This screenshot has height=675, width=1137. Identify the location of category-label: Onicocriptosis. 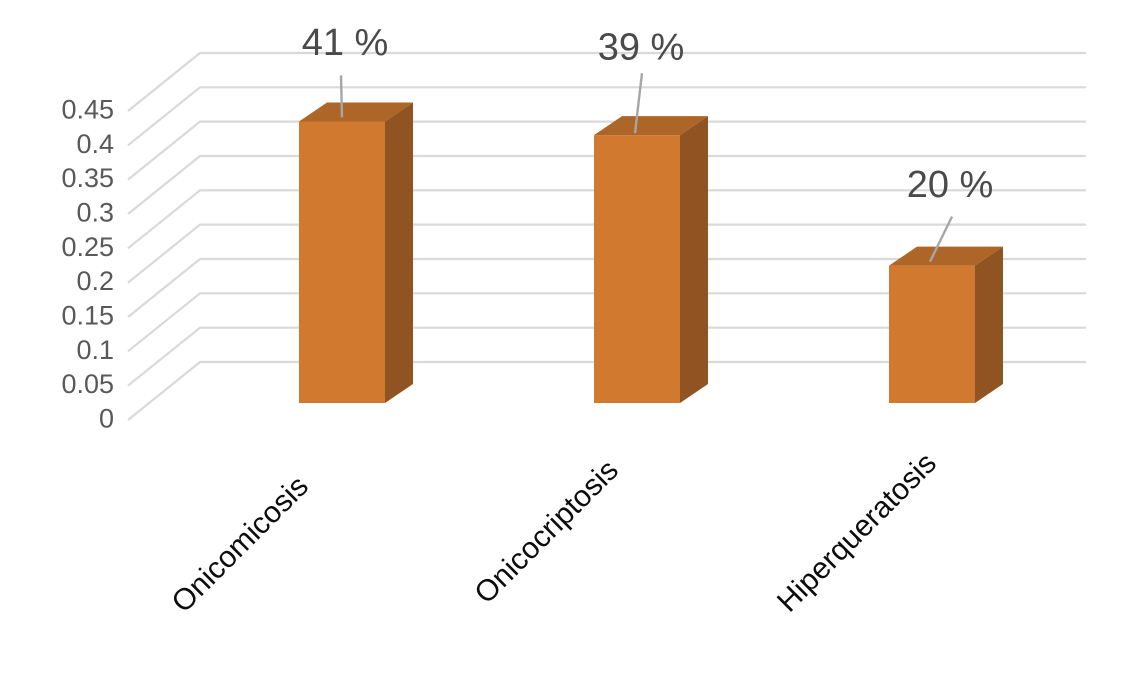
(546, 532).